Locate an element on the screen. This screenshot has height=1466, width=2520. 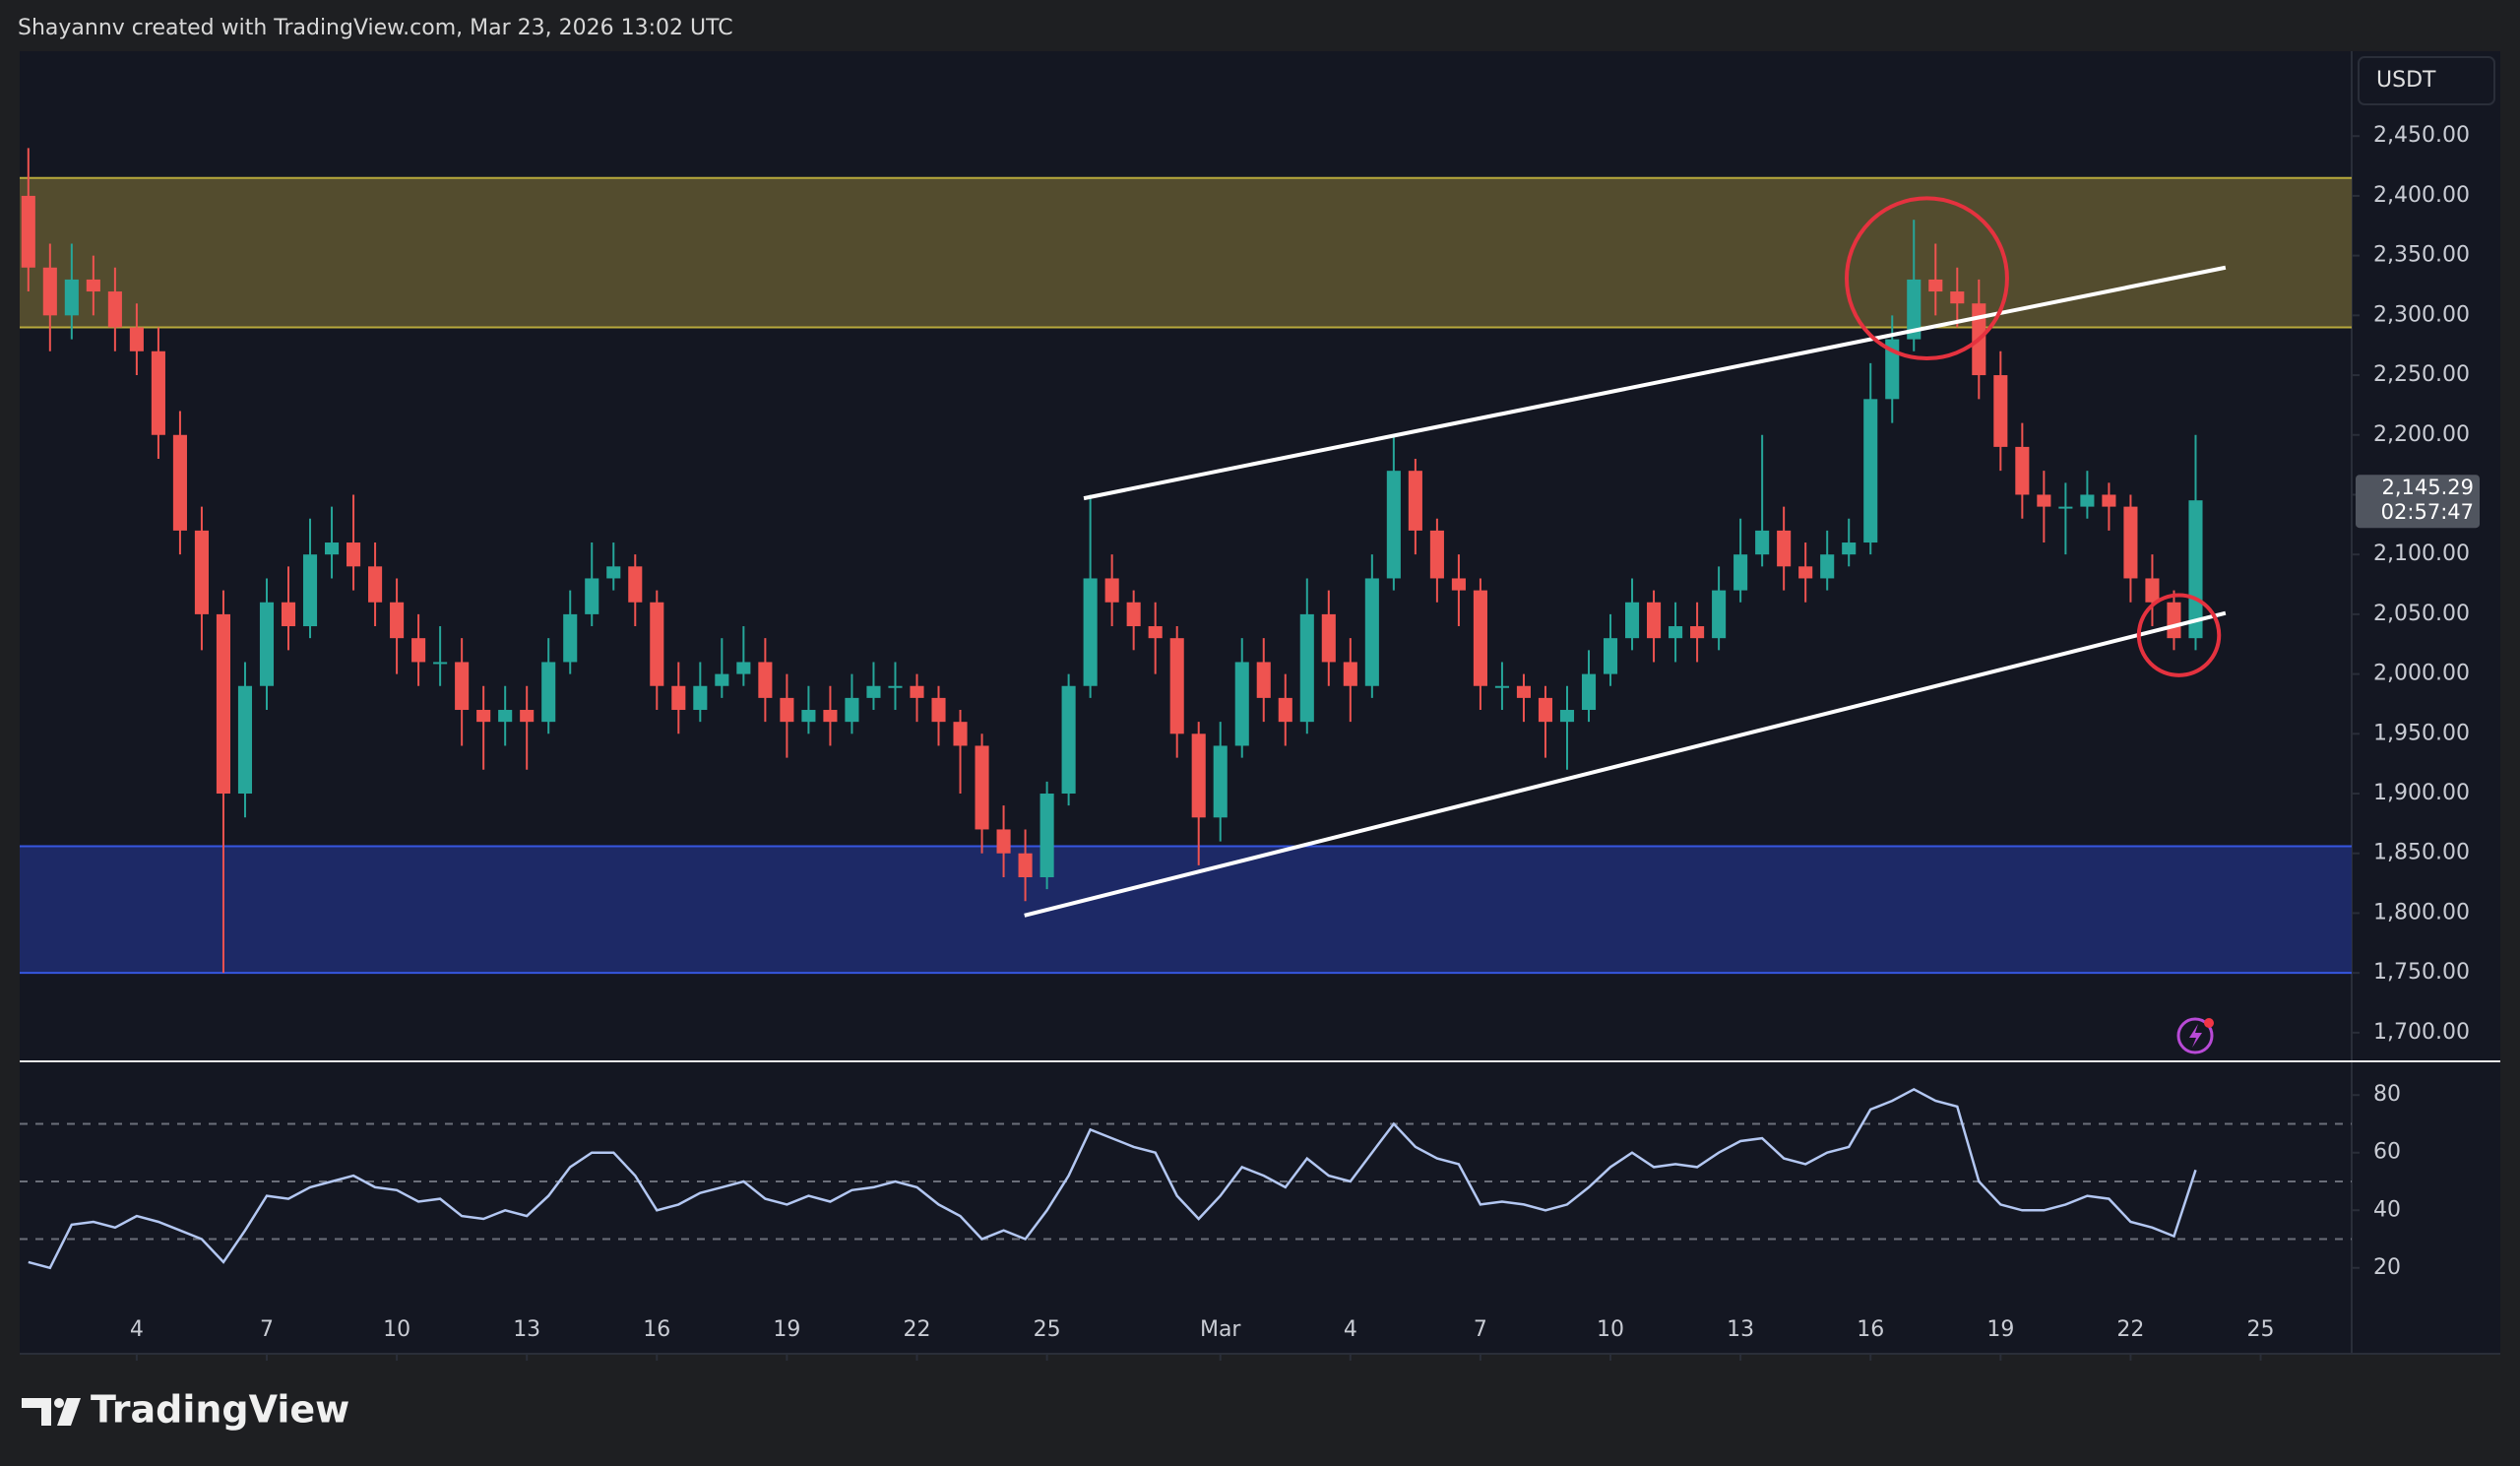
y-tick-label: 1,850.00 is located at coordinates (2421, 853).